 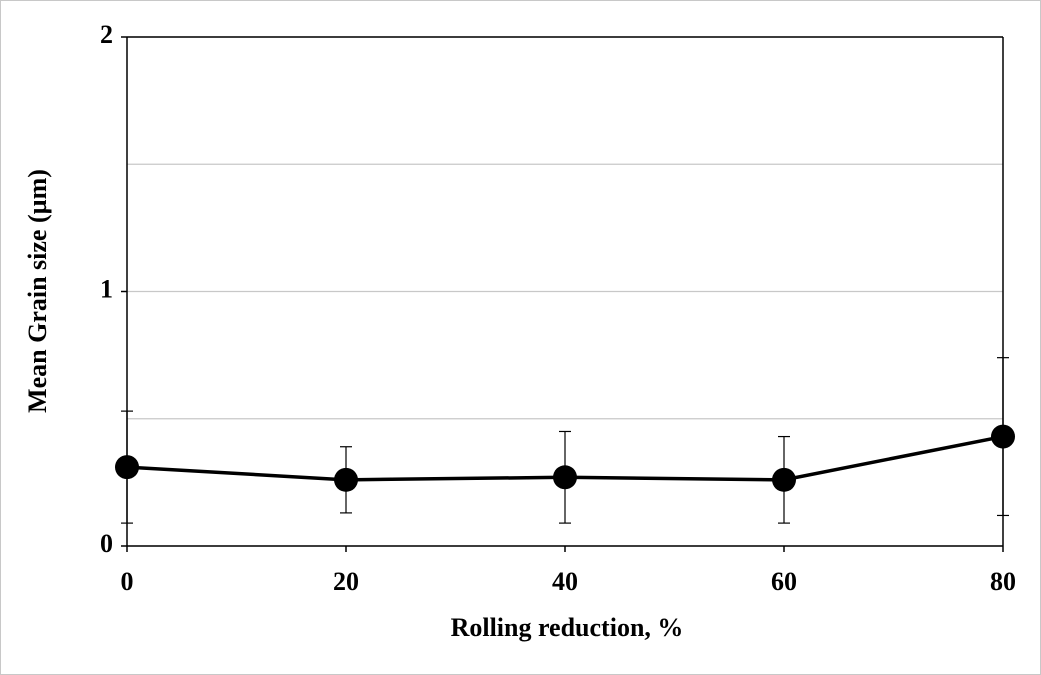 I want to click on x-tick-label: 60, so click(x=784, y=581).